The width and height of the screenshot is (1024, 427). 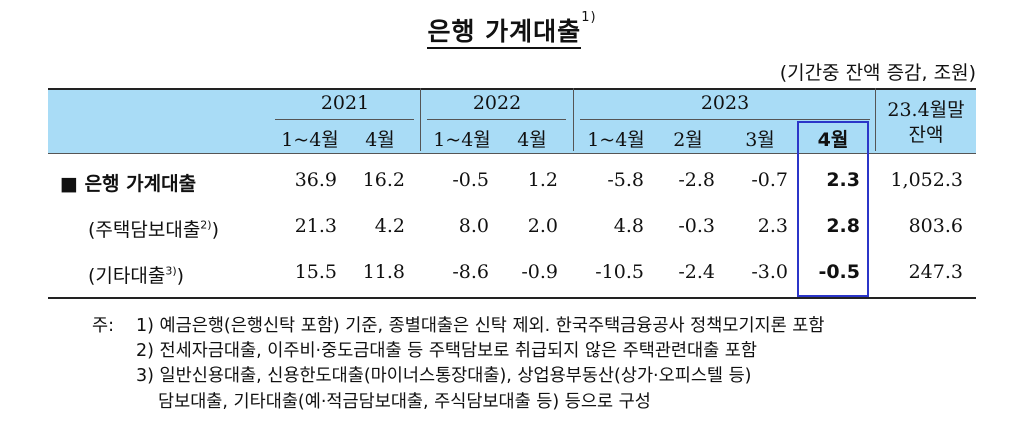 I want to click on other-footnote-mark: 3), so click(x=171, y=271).